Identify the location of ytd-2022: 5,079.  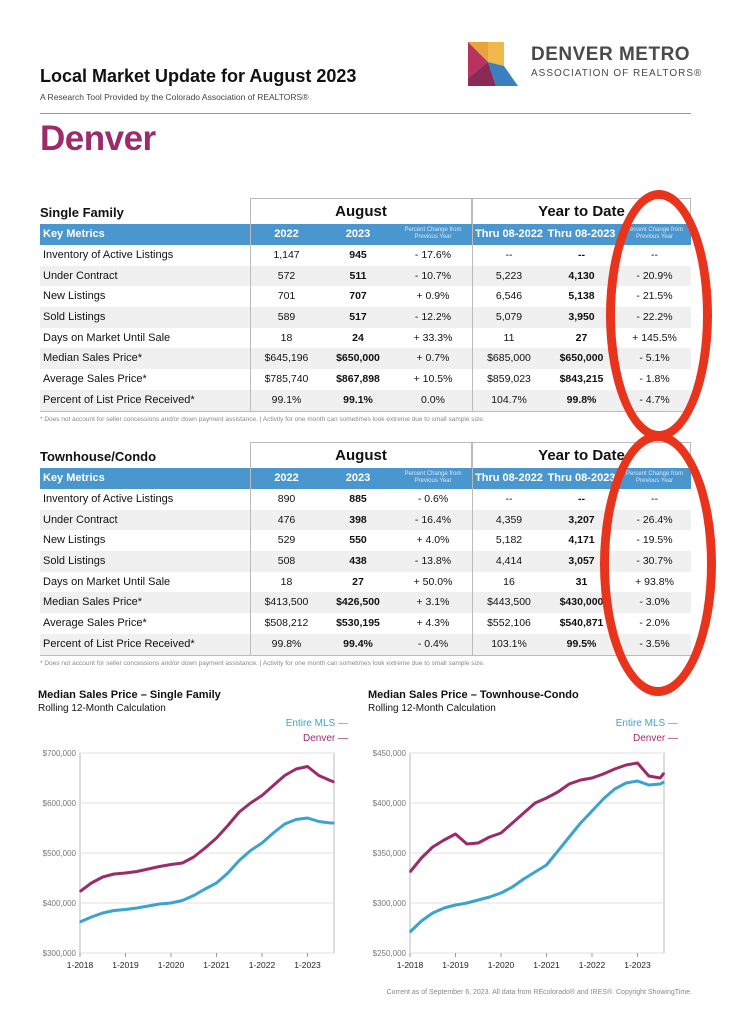
(508, 317).